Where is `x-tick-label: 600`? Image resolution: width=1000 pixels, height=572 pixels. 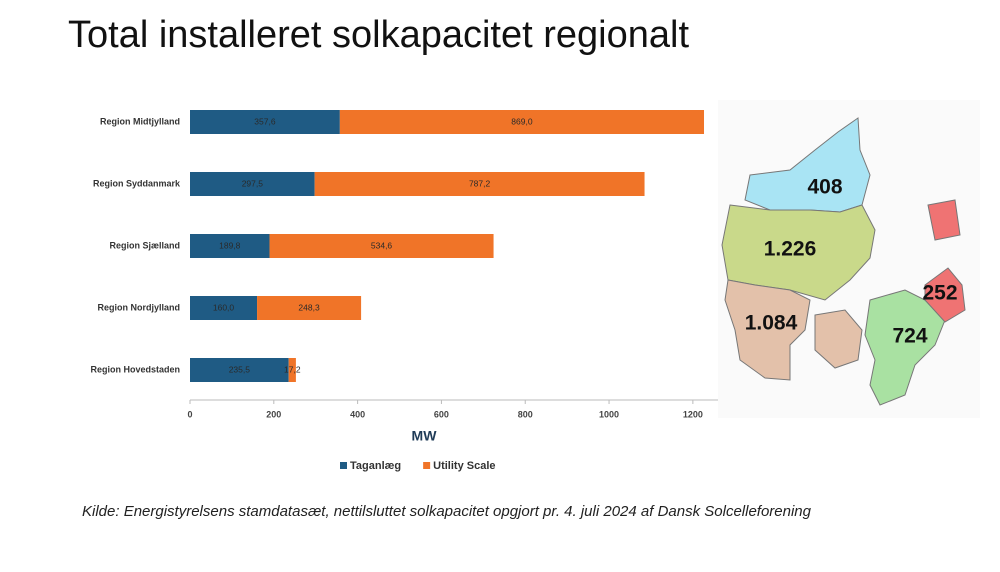 x-tick-label: 600 is located at coordinates (441, 414).